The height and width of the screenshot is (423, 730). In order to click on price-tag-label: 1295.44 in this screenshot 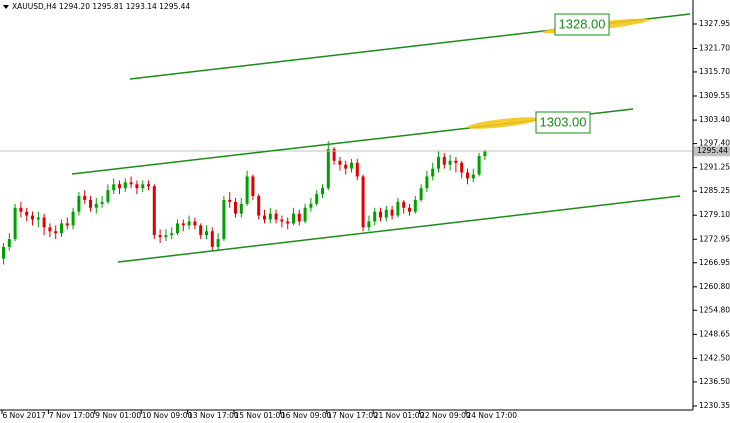, I will do `click(712, 150)`.